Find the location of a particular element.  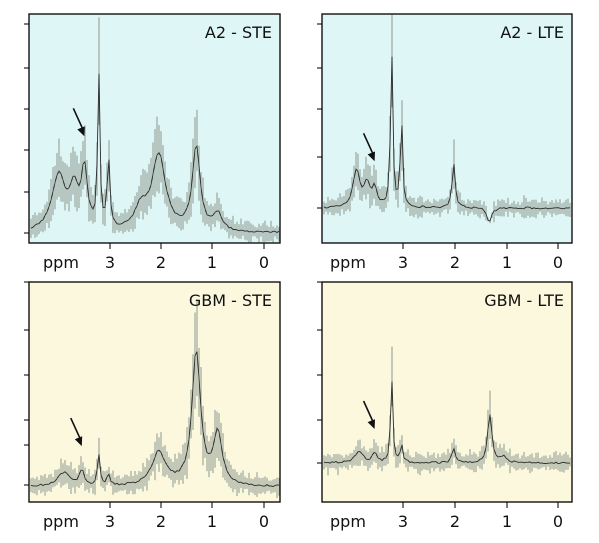

panel-title: A2 - LTE is located at coordinates (532, 32).